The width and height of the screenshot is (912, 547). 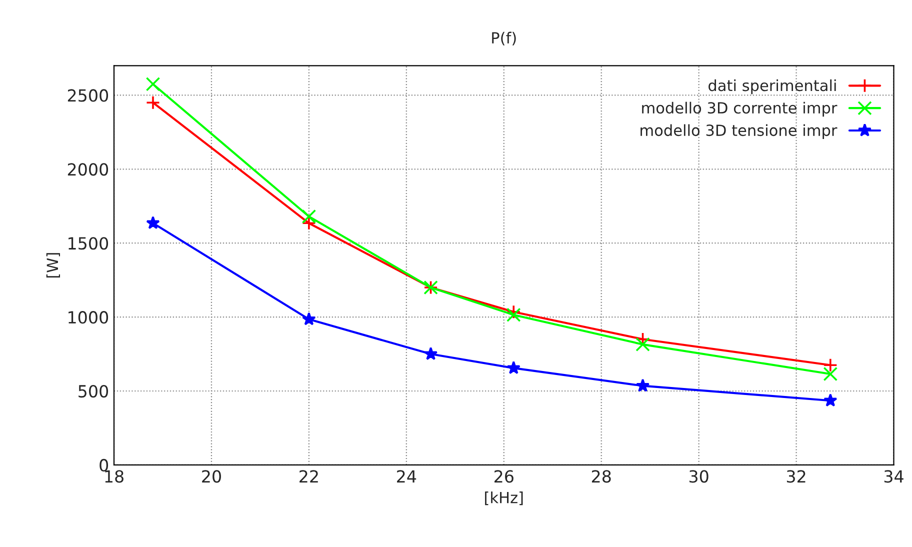 What do you see at coordinates (211, 476) in the screenshot?
I see `x-tick-label: 20` at bounding box center [211, 476].